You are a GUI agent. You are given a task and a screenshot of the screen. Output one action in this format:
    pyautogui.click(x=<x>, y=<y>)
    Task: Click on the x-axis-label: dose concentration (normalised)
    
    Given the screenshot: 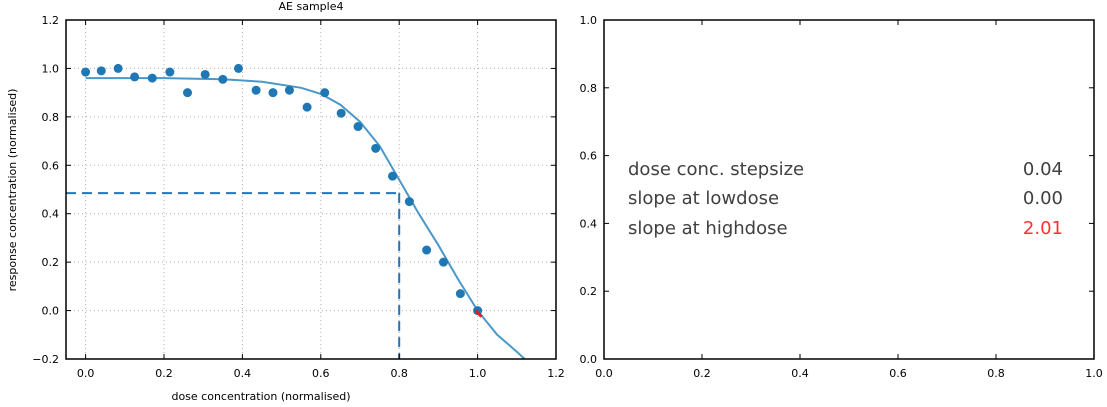 What is the action you would take?
    pyautogui.click(x=260, y=396)
    